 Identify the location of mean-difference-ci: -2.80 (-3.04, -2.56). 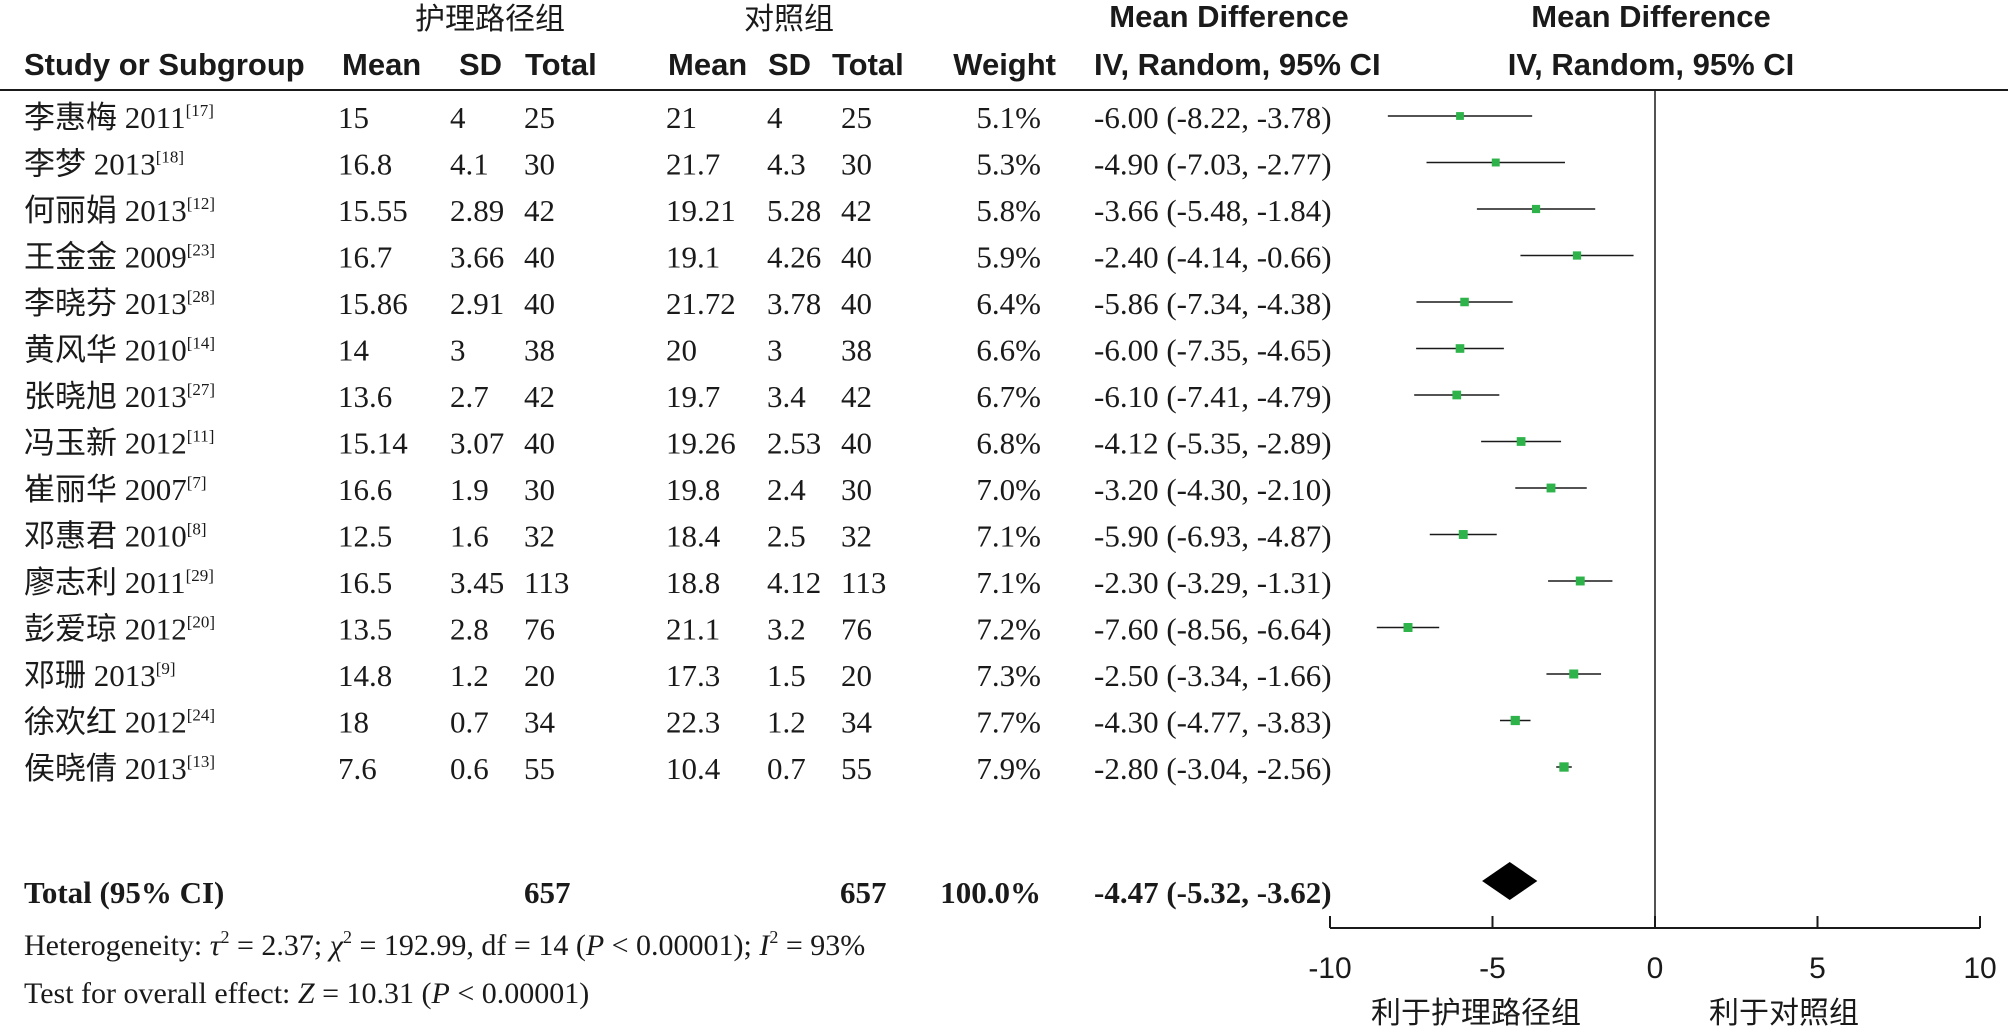
(1213, 768).